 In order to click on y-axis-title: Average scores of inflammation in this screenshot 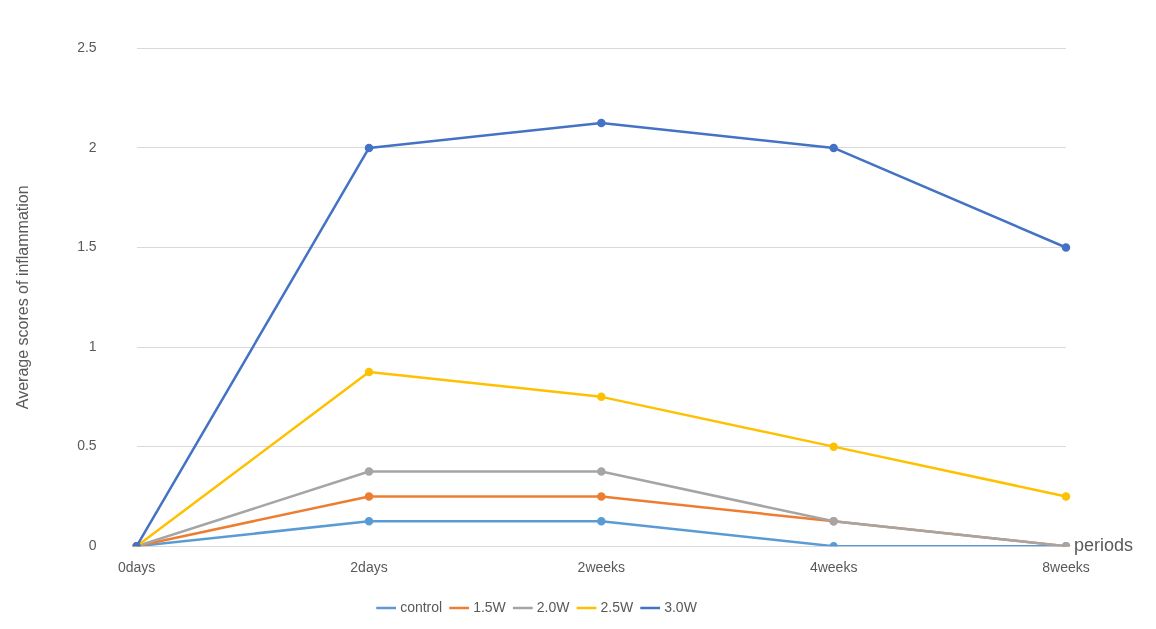, I will do `click(23, 297)`.